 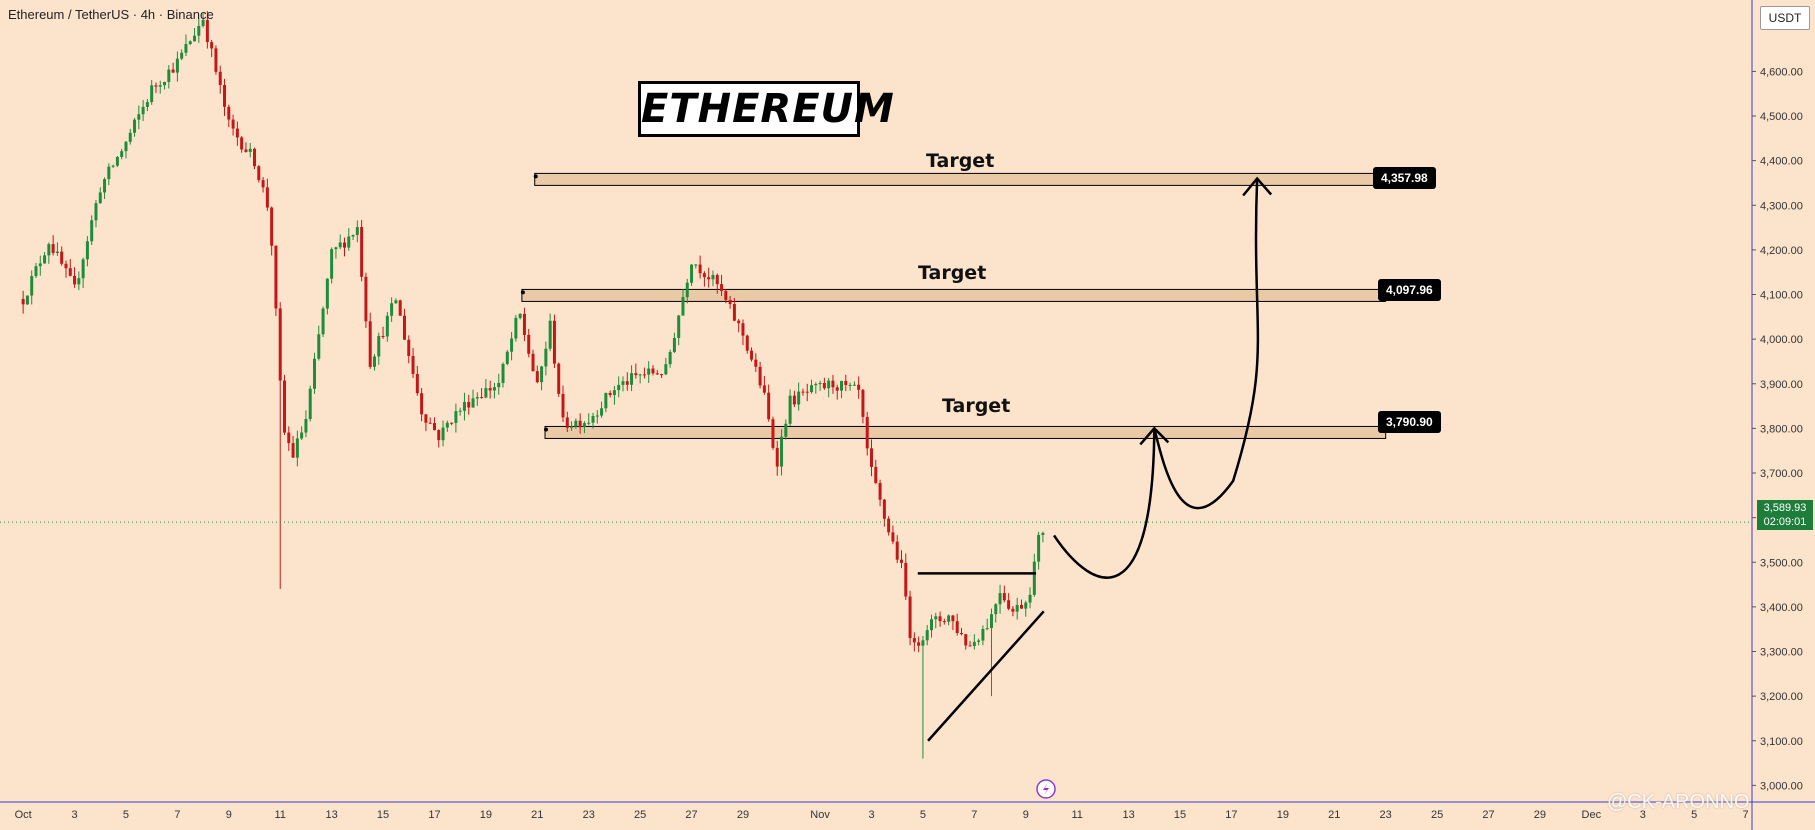 I want to click on candle-countdown: 02:09:01, so click(x=1785, y=522).